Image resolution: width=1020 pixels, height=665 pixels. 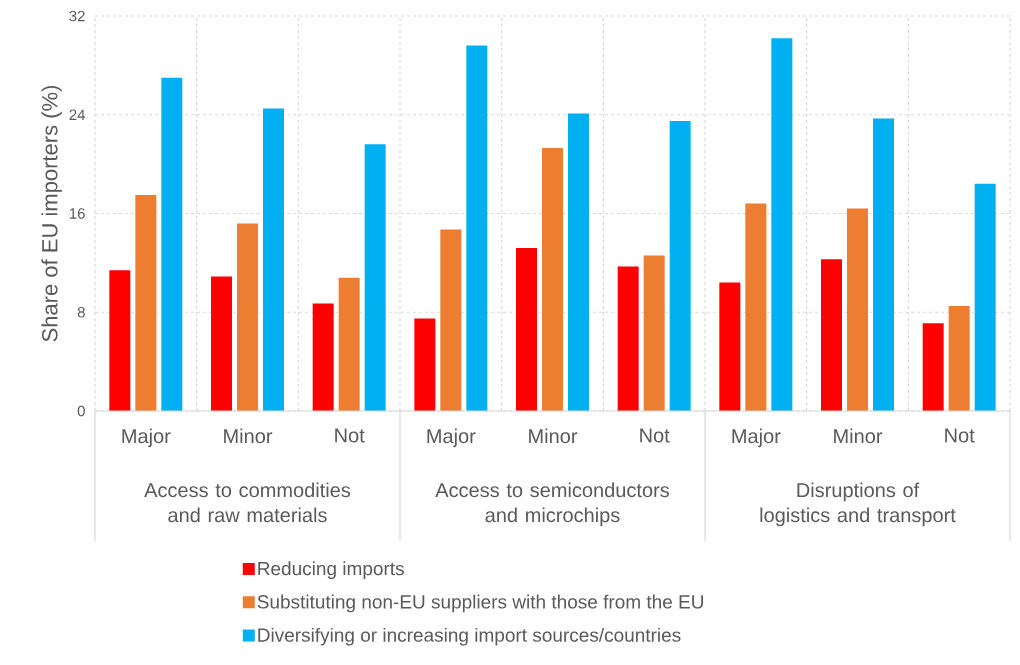 I want to click on text: Disruptions of logistics and transport, so click(x=858, y=504).